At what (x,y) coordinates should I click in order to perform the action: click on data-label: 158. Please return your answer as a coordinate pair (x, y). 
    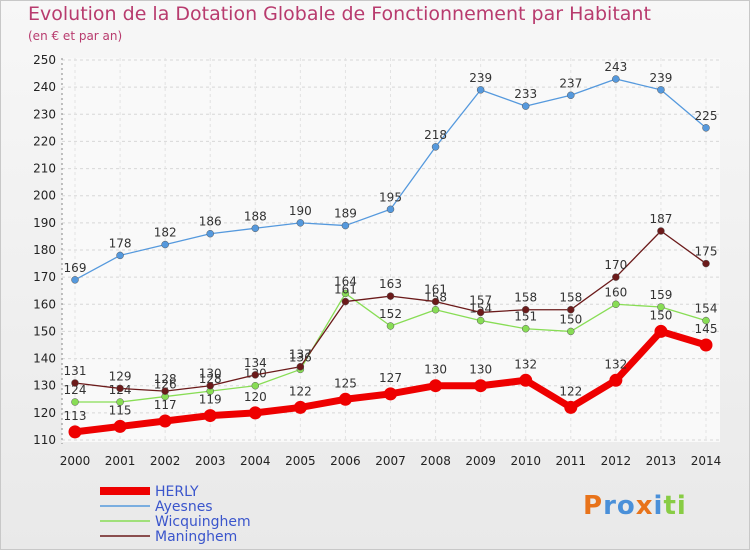
    Looking at the image, I should click on (570, 298).